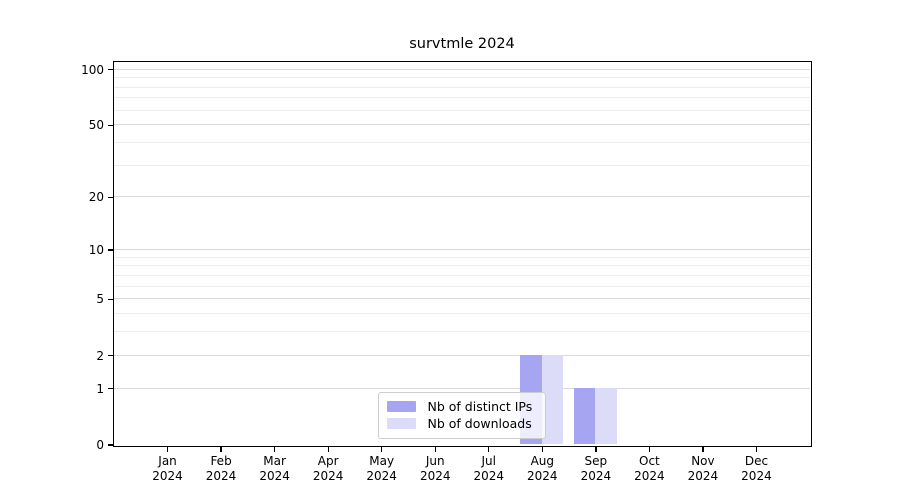 This screenshot has height=500, width=900. Describe the element at coordinates (167, 468) in the screenshot. I see `x-tick-label-jan: Jan 2024` at that location.